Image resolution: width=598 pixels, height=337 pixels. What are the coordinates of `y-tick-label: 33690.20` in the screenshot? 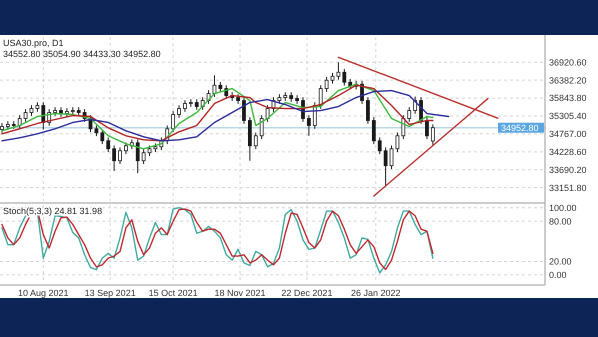 It's located at (568, 169).